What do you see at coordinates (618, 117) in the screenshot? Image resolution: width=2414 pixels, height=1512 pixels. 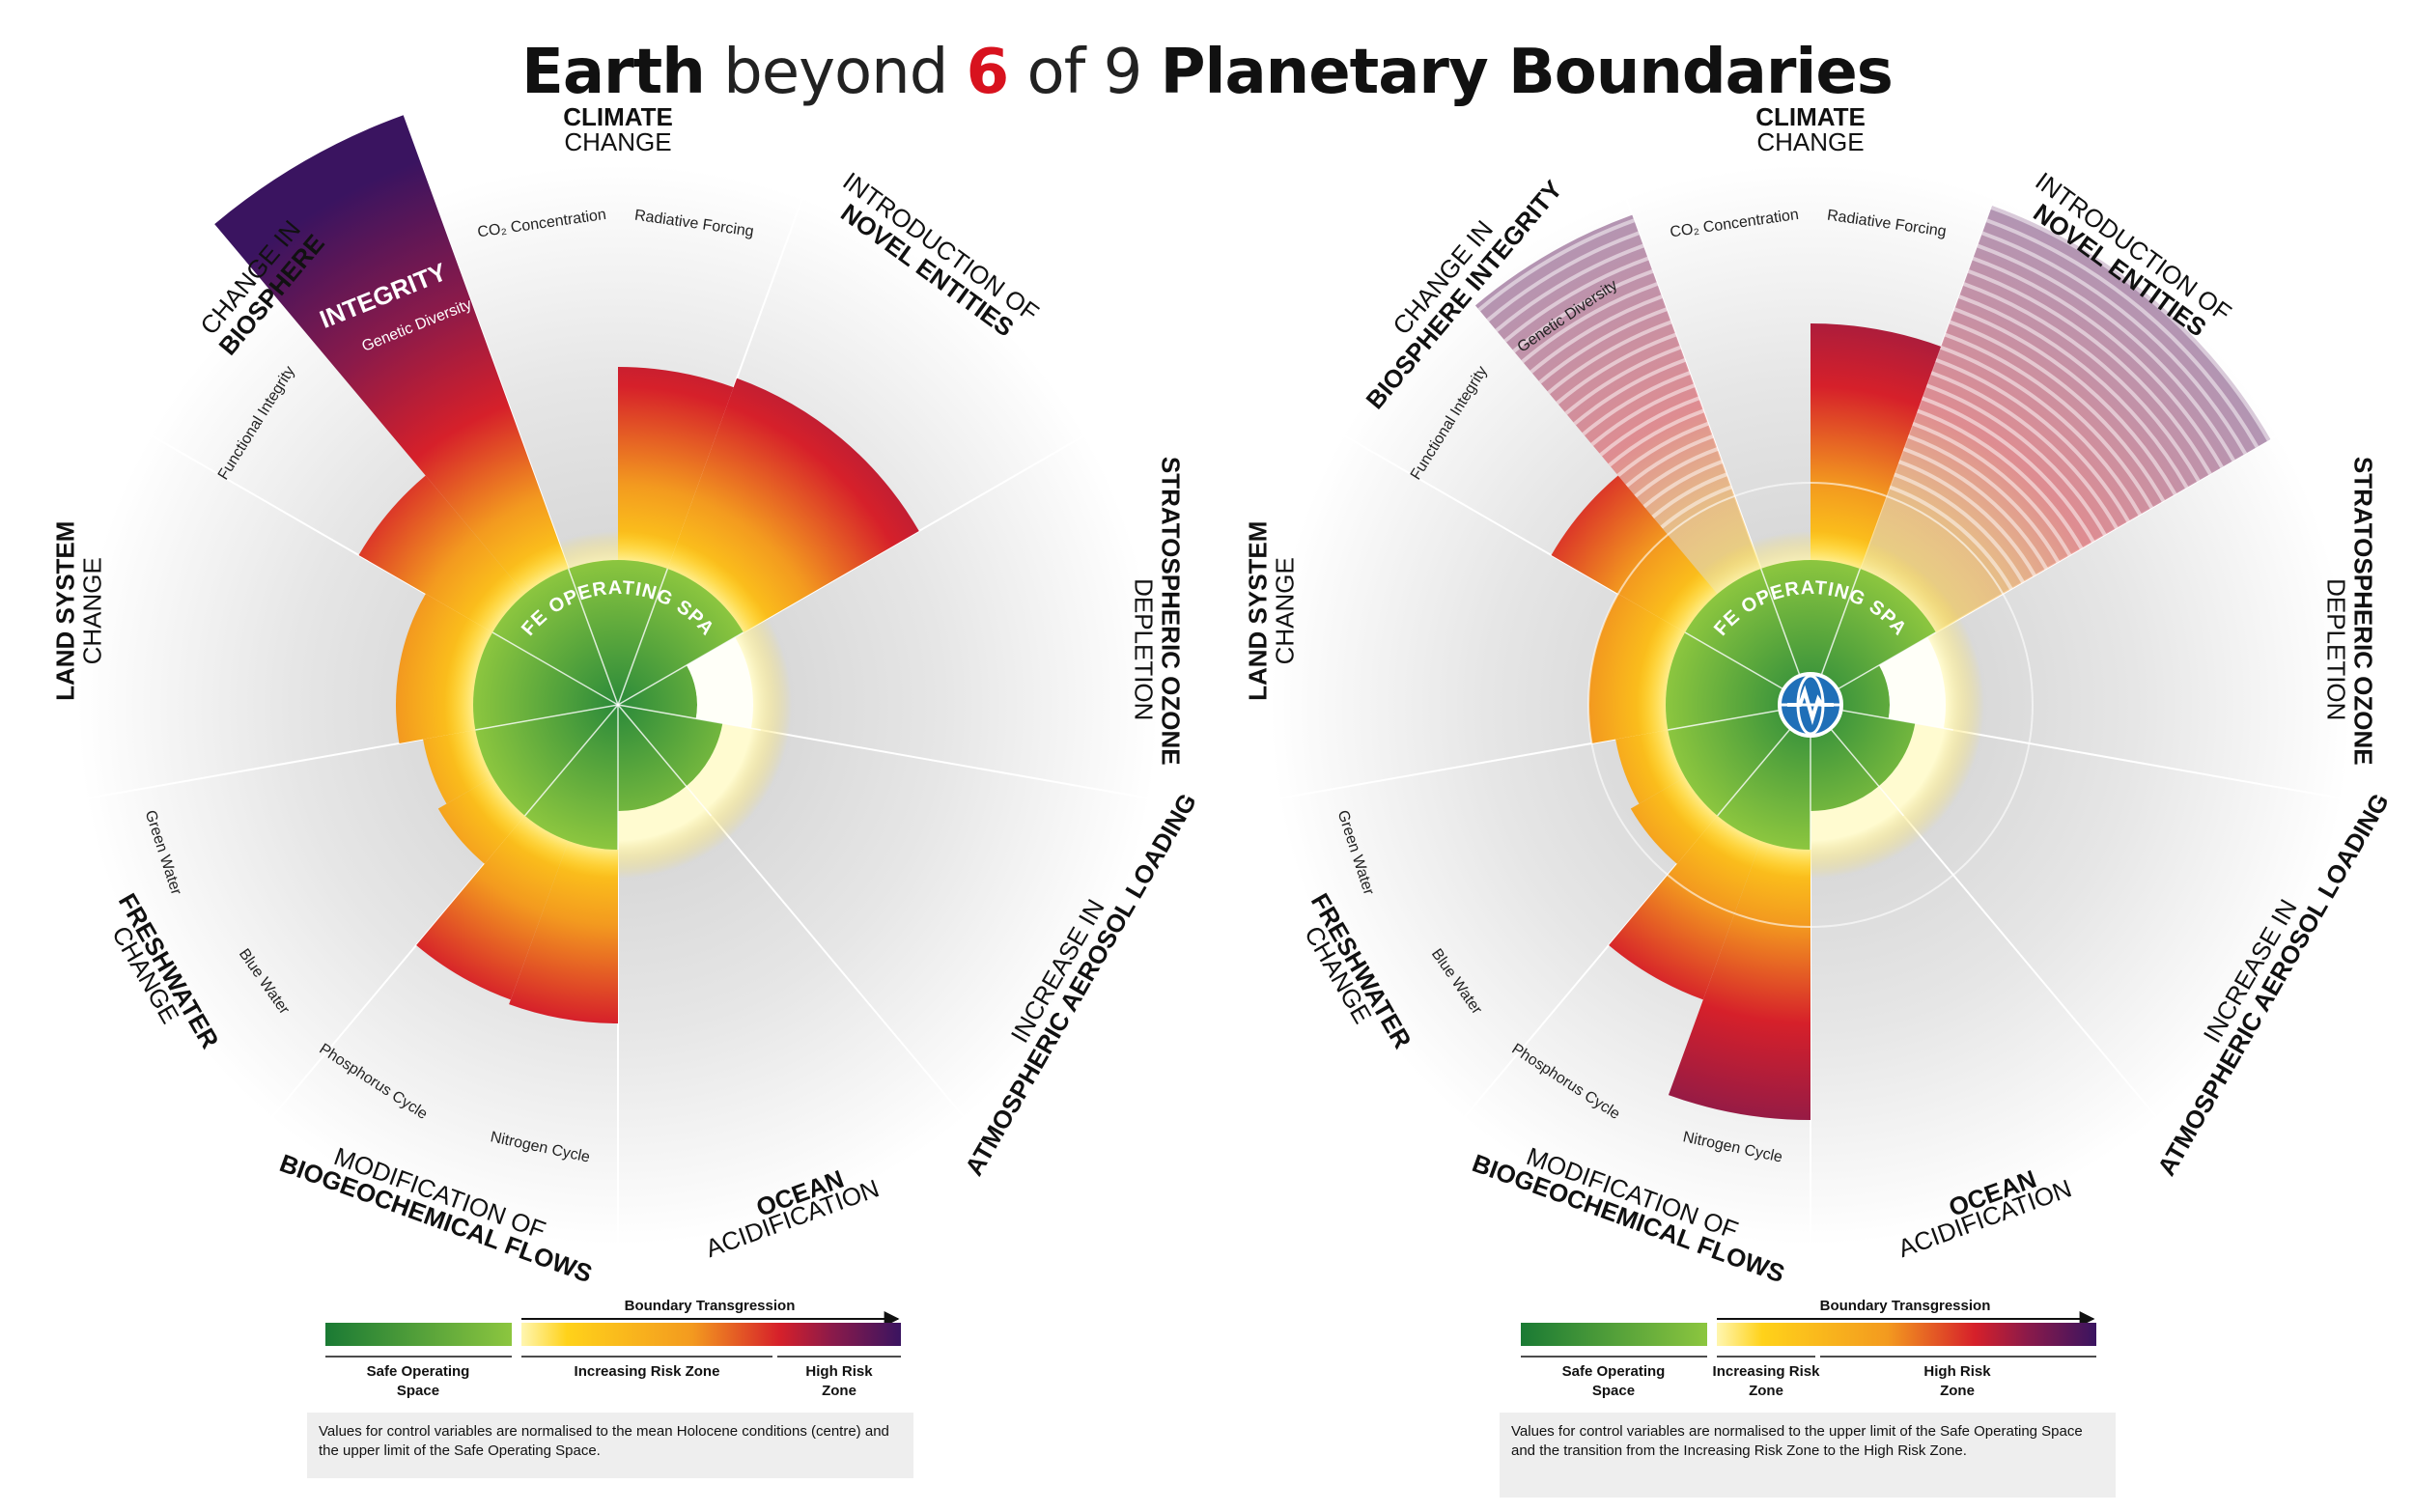 I see `left-label-climate-bold: CLIMATE` at bounding box center [618, 117].